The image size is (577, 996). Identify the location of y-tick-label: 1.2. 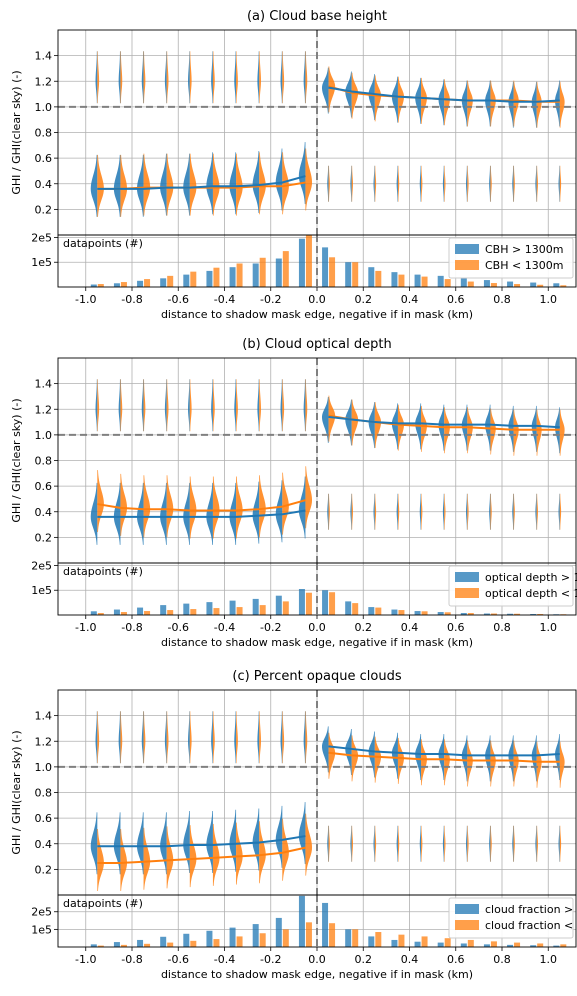
(44, 409).